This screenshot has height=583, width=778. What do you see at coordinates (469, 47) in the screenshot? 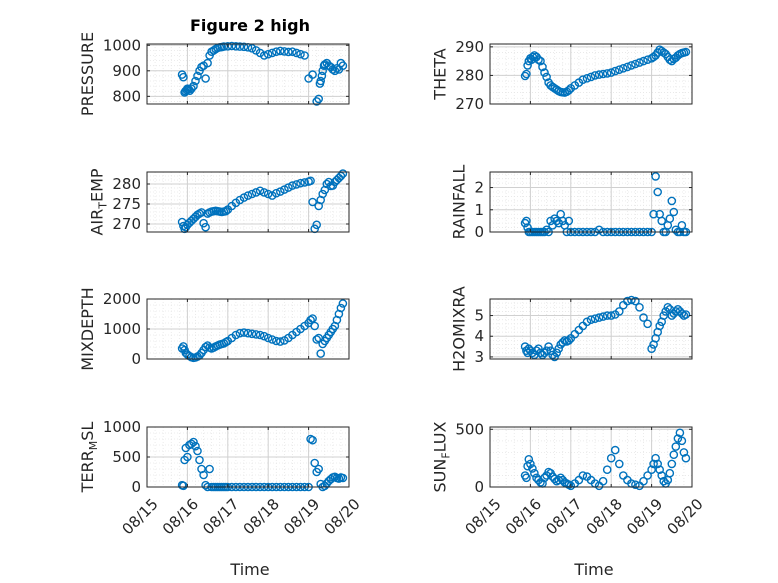
I see `y-tick-label: 290` at bounding box center [469, 47].